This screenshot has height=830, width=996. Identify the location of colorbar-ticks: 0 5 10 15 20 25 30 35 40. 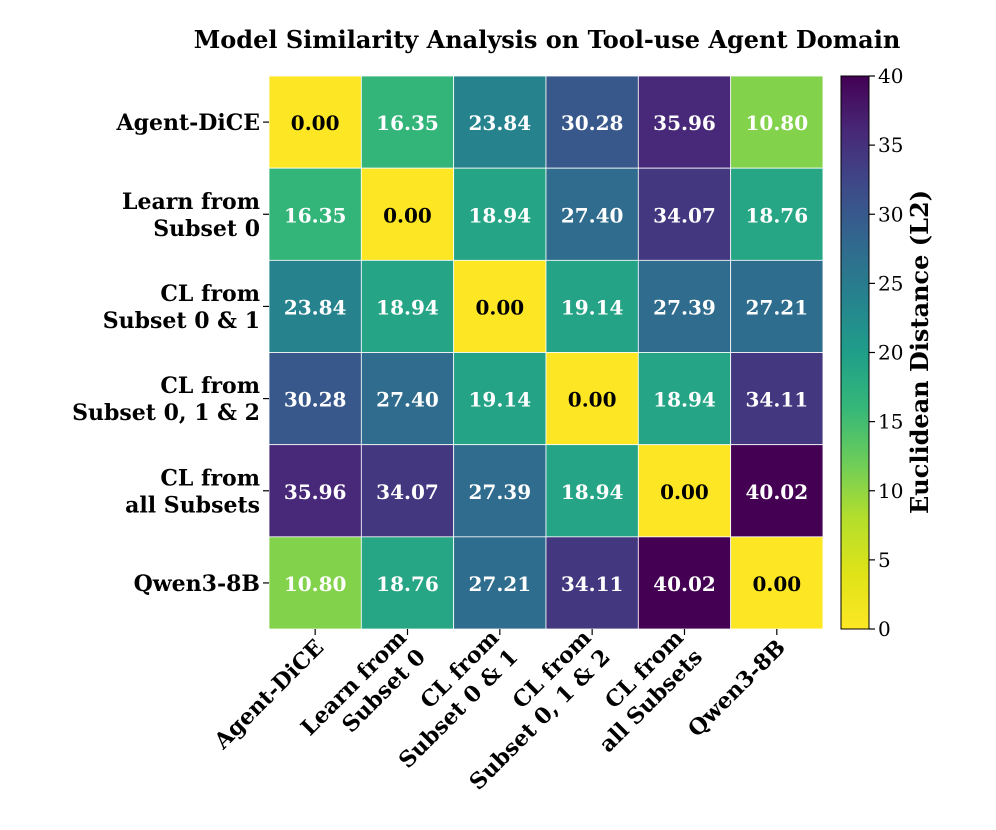
(886, 352).